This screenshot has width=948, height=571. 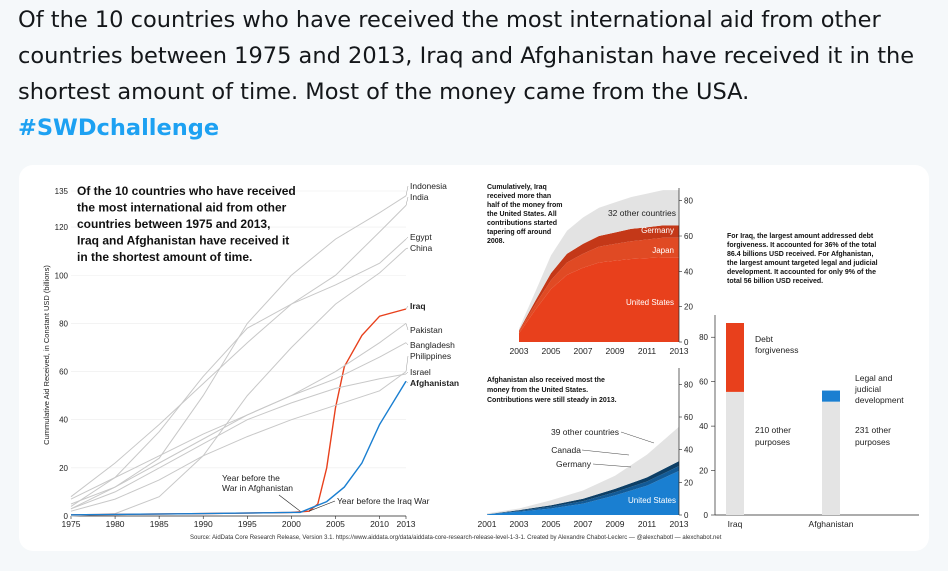 I want to click on series-label-iraq: Iraq, so click(x=418, y=306).